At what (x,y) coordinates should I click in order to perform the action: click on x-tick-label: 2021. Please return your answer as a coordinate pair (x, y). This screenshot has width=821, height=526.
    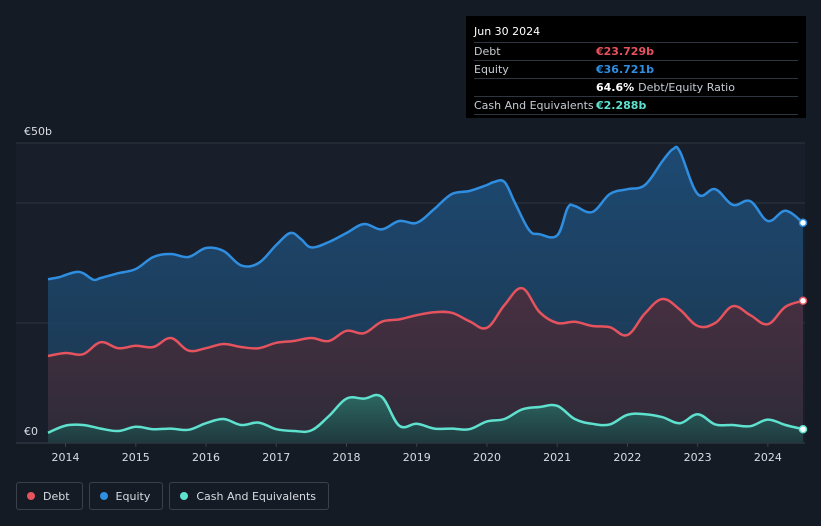
    Looking at the image, I should click on (557, 457).